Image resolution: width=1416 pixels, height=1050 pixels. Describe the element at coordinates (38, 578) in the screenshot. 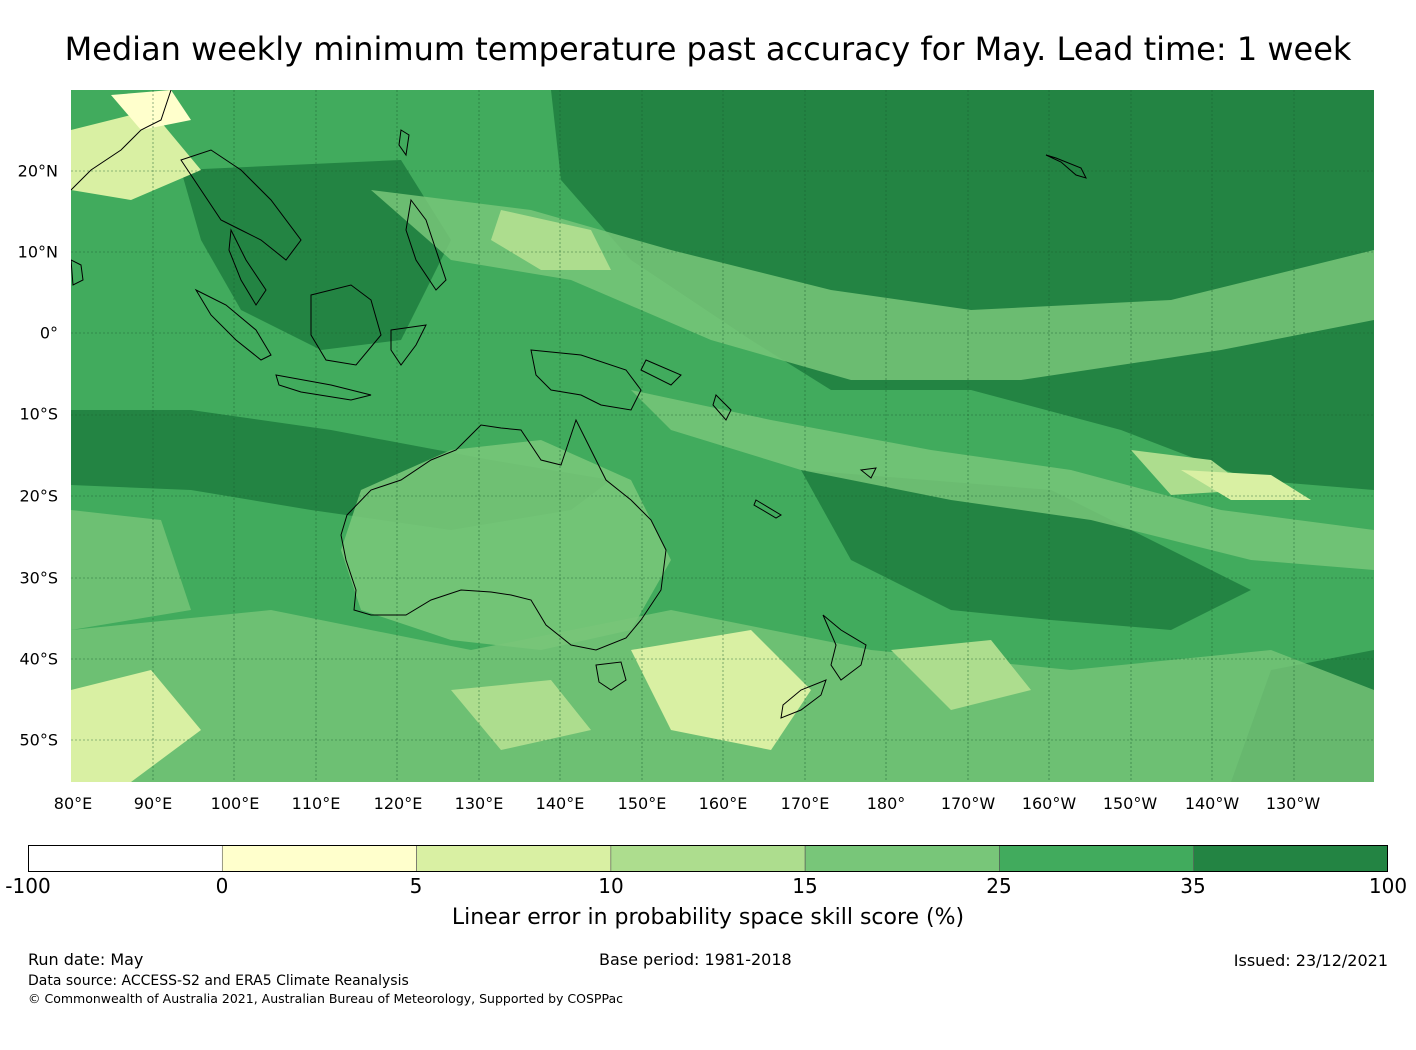

I see `lat-label-30s: 30°S` at that location.